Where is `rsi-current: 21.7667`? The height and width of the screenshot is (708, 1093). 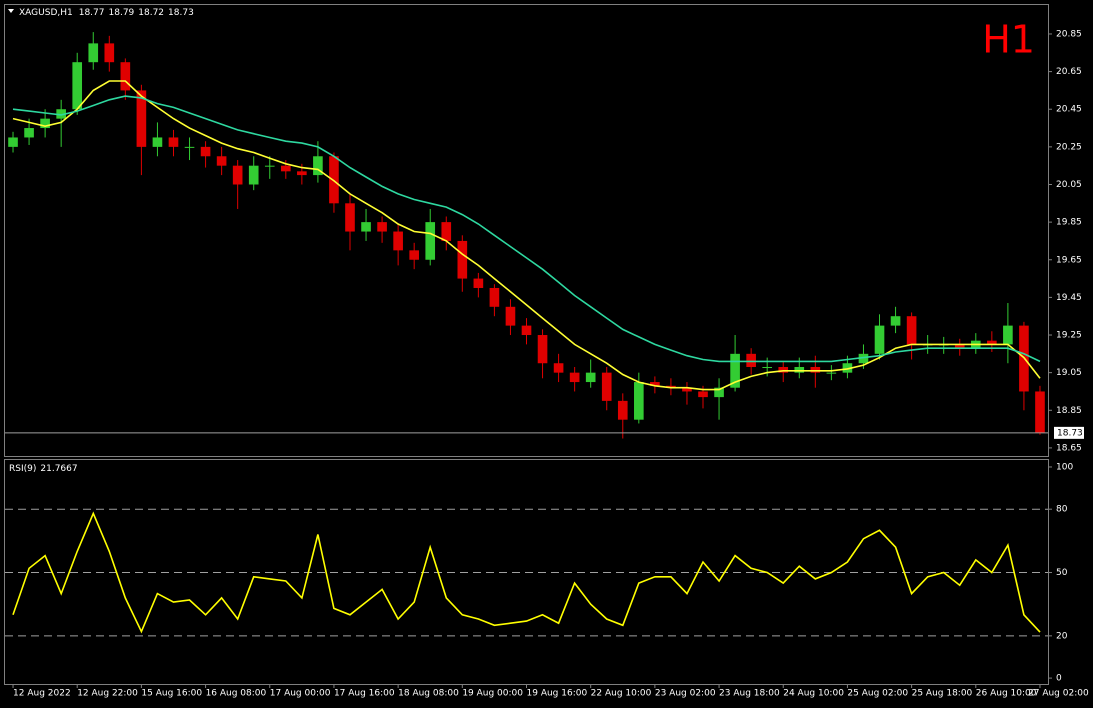
rsi-current: 21.7667 is located at coordinates (58, 469).